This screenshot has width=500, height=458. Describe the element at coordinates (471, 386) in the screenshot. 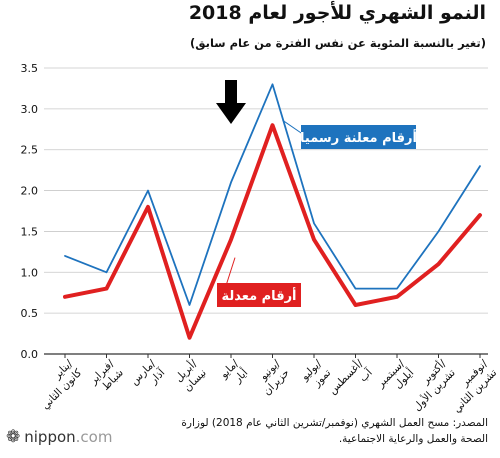

I see `x-tick-label: نوفمبر/تشرين الثاني` at that location.